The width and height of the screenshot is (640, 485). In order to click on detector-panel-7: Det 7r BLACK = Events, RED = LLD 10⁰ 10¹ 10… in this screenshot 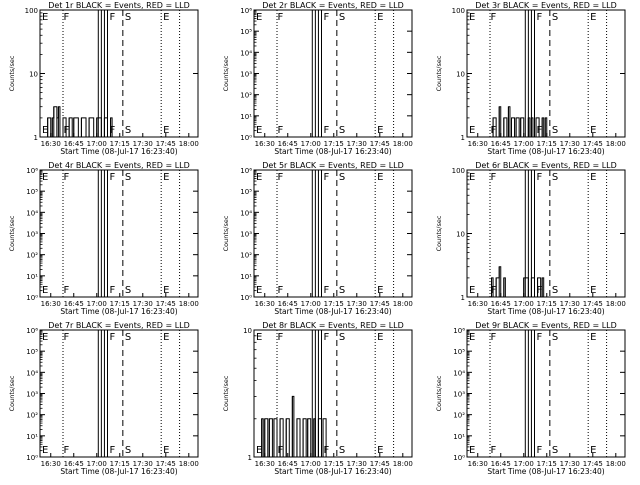, I will do `click(103, 398)`.